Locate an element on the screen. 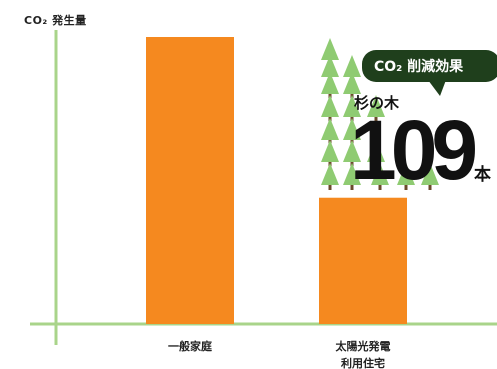 The image size is (497, 369). x-tick-label: 一般家庭 is located at coordinates (190, 346).